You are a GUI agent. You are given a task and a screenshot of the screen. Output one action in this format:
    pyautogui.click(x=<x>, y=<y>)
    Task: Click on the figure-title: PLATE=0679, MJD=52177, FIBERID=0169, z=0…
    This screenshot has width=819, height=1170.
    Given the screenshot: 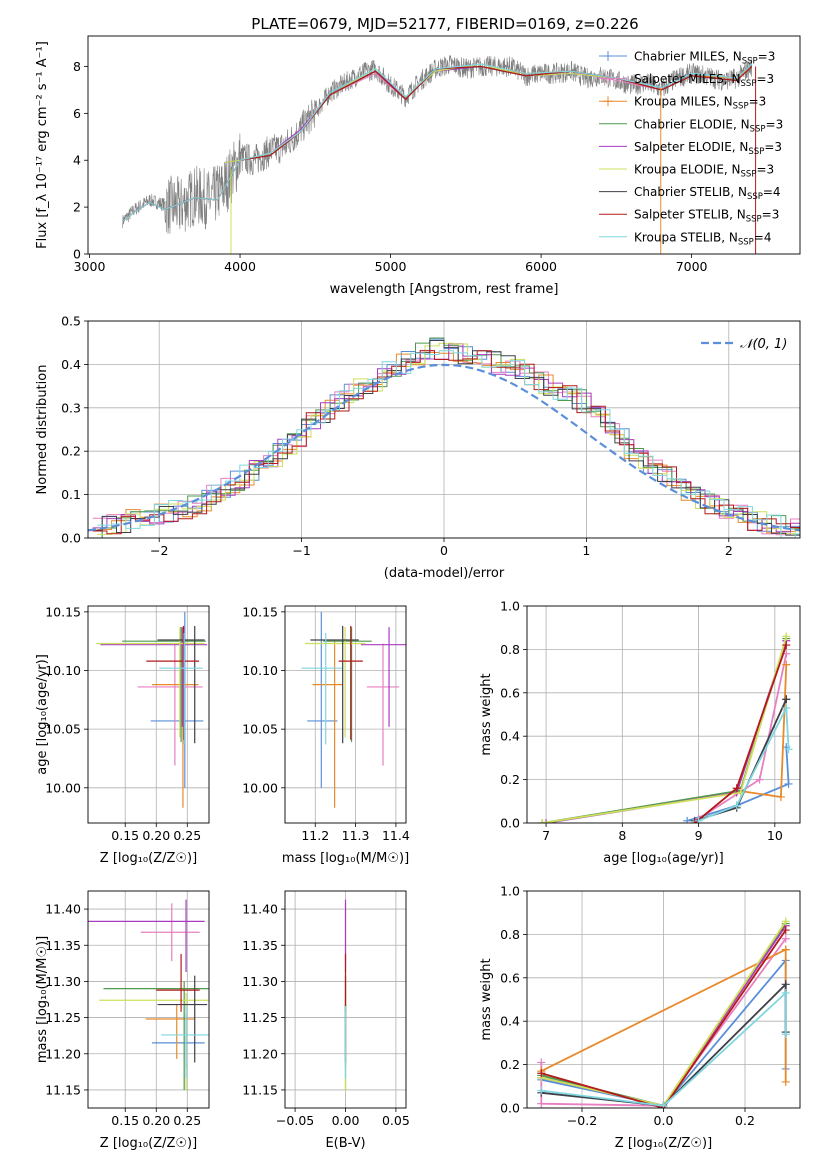 What is the action you would take?
    pyautogui.click(x=444, y=24)
    